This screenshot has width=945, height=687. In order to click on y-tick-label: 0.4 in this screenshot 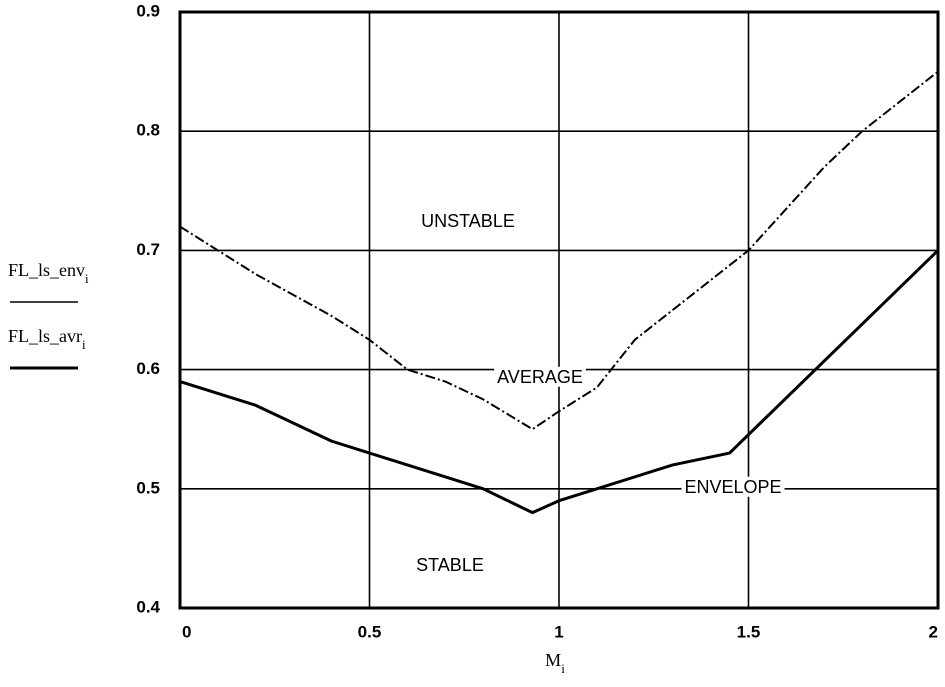, I will do `click(148, 606)`.